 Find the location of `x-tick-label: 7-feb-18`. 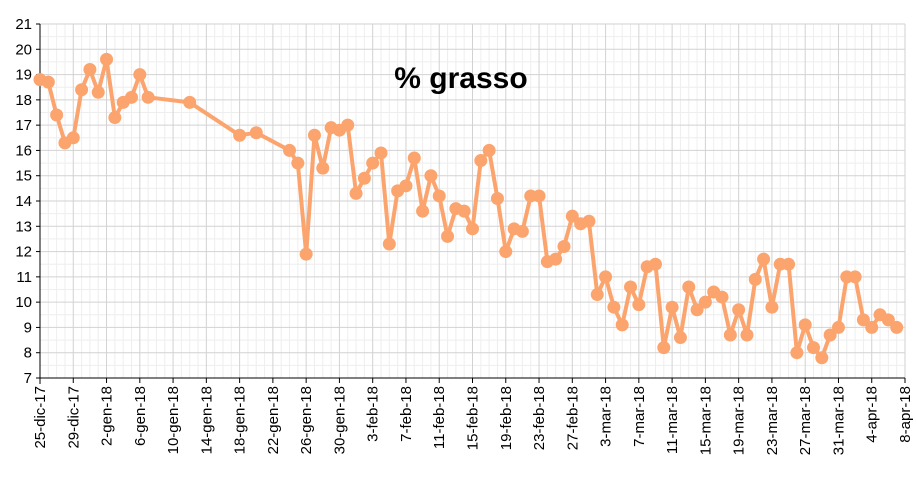

x-tick-label: 7-feb-18 is located at coordinates (406, 414).